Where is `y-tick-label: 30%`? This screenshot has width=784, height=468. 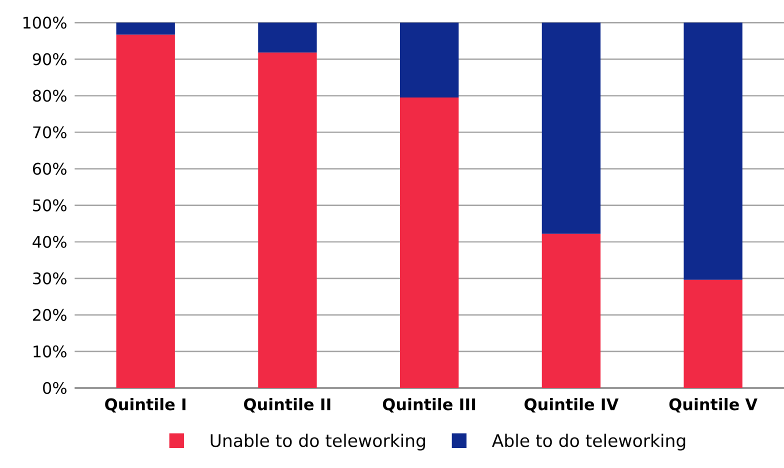
y-tick-label: 30% is located at coordinates (49, 278).